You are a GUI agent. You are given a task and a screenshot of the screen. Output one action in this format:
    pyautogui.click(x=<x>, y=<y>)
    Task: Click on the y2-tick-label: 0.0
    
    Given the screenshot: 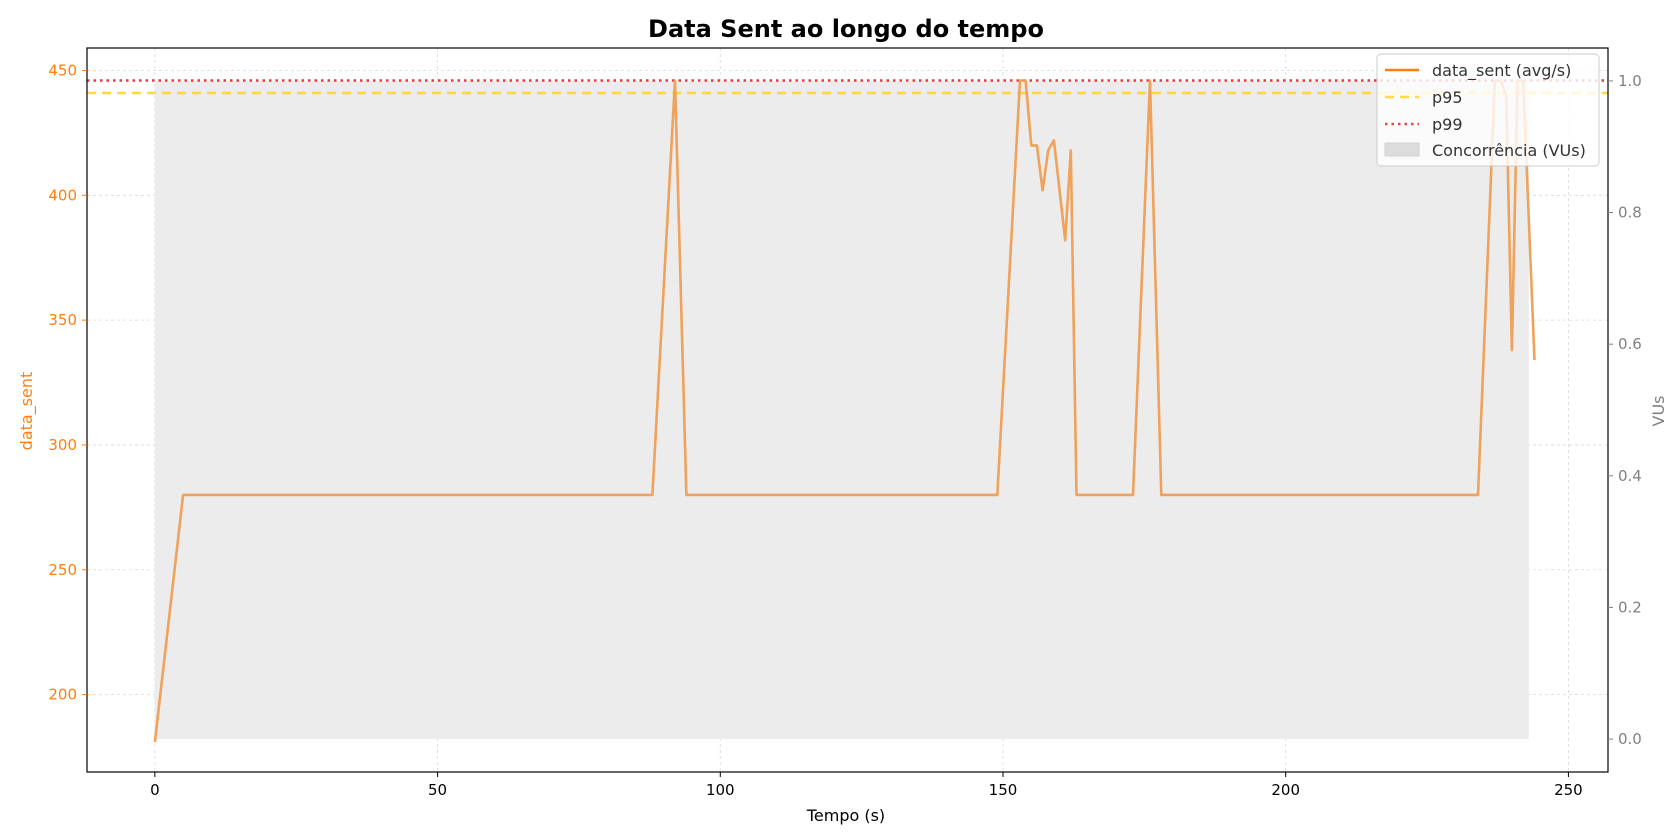 What is the action you would take?
    pyautogui.click(x=1630, y=739)
    